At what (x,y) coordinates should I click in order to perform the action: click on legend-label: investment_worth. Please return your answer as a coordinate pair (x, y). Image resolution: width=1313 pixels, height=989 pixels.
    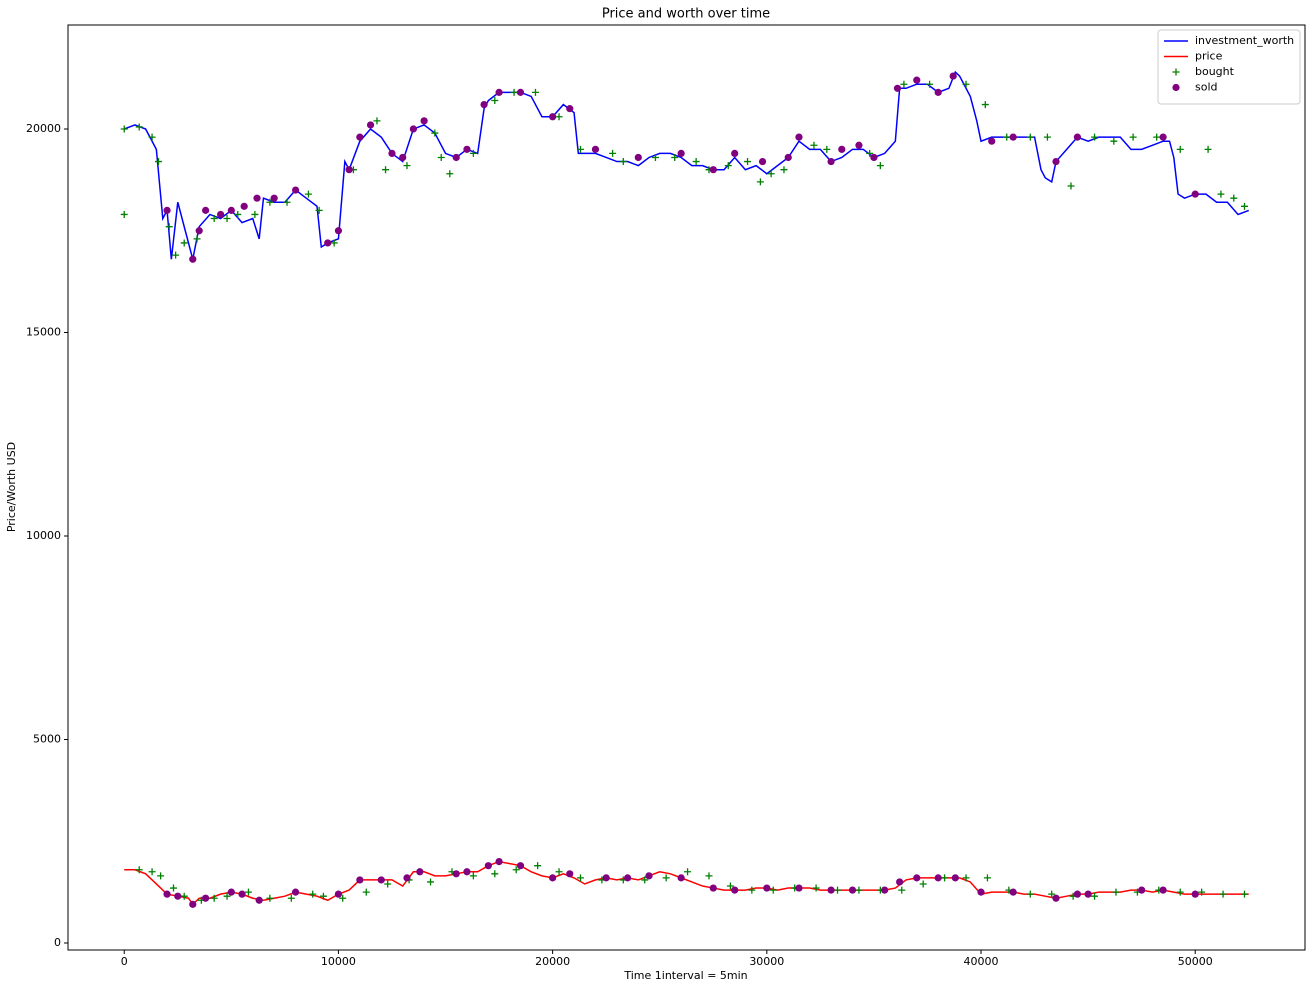
    Looking at the image, I should click on (1244, 40).